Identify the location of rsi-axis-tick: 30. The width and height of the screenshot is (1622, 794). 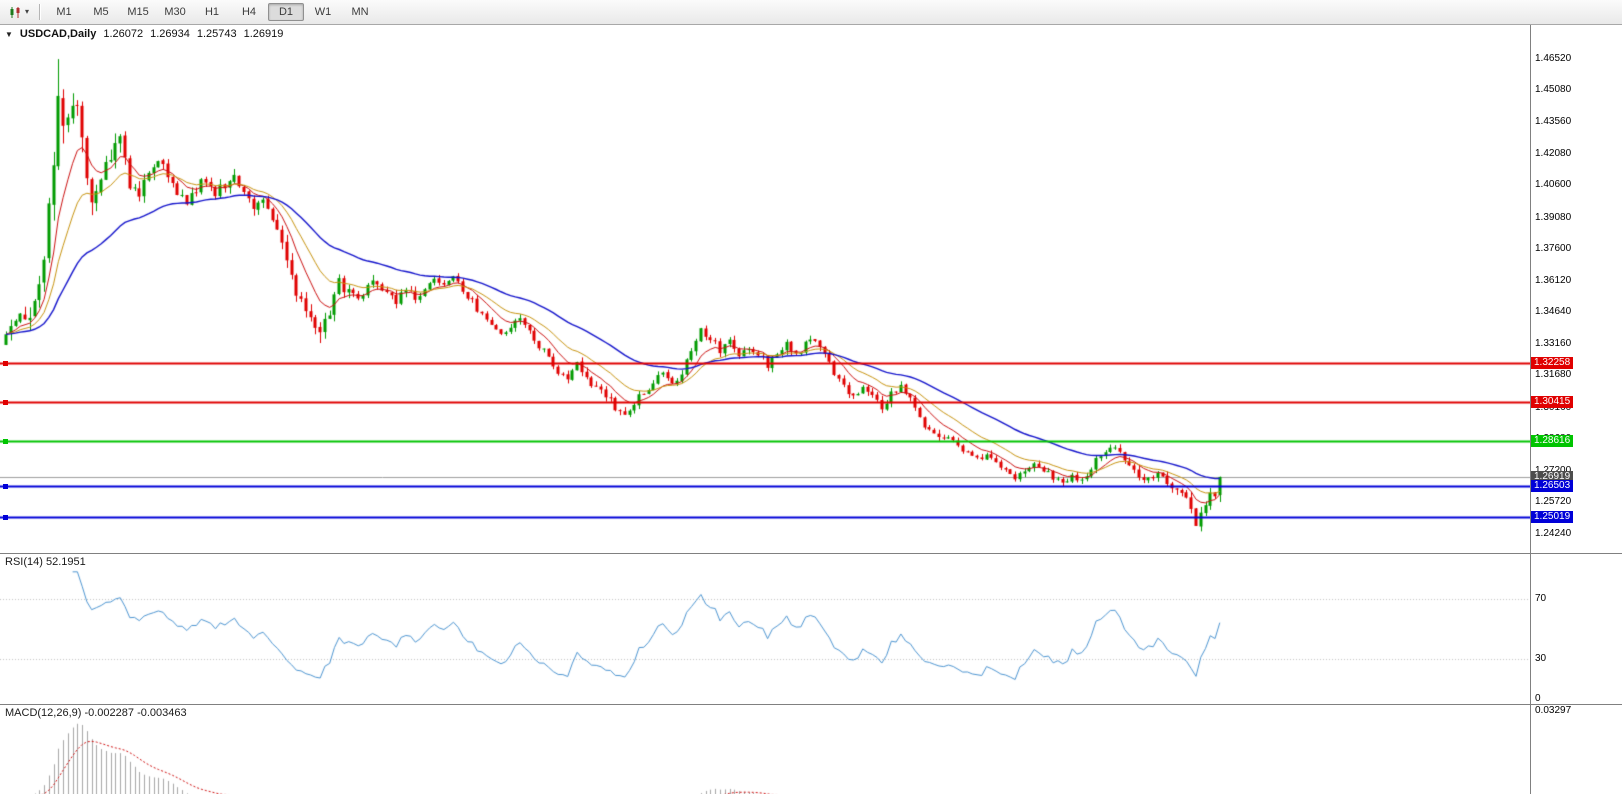
(1541, 658).